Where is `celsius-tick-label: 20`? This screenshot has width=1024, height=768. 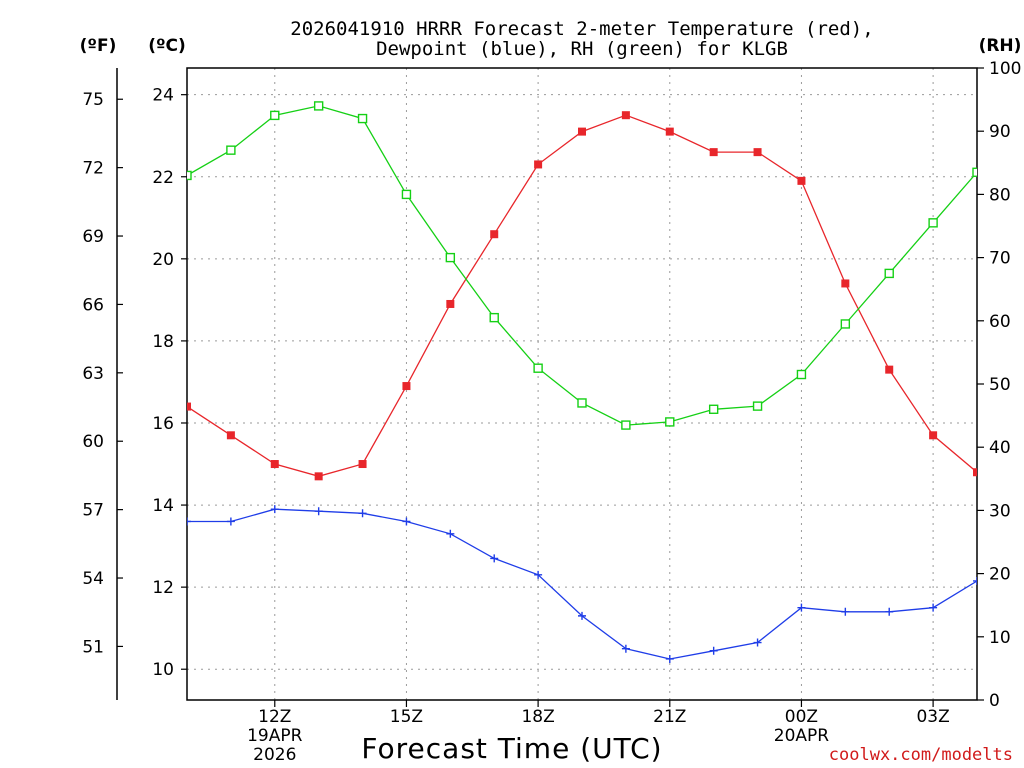
celsius-tick-label: 20 is located at coordinates (163, 260).